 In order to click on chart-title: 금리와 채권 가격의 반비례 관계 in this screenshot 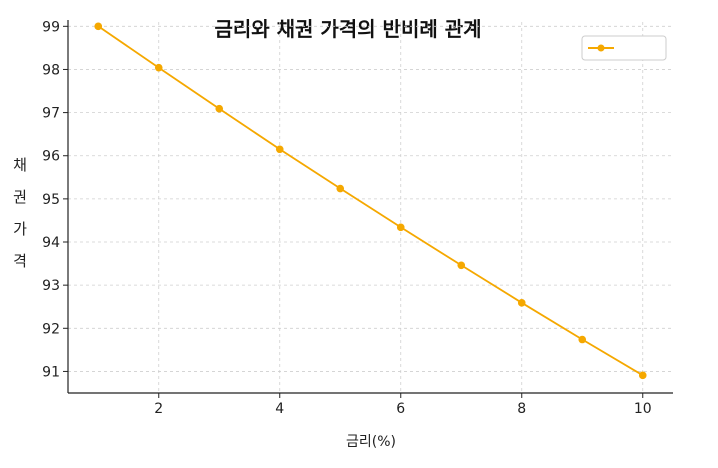, I will do `click(347, 29)`.